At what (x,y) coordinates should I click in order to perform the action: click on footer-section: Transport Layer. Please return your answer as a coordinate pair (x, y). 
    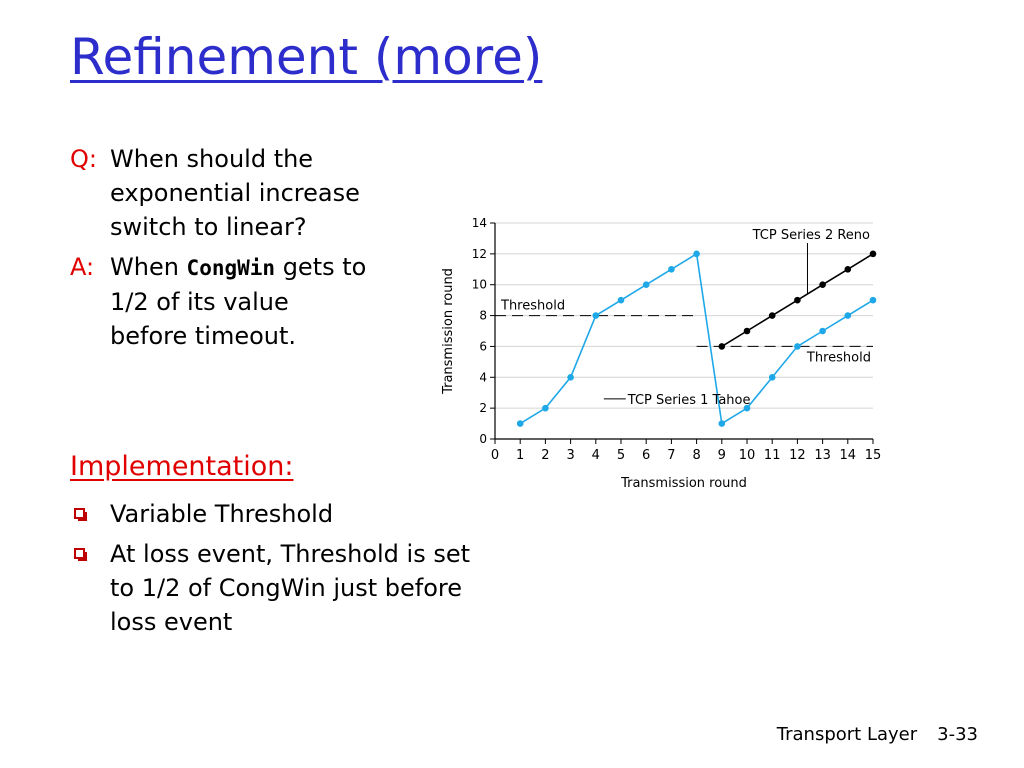
    Looking at the image, I should click on (847, 734).